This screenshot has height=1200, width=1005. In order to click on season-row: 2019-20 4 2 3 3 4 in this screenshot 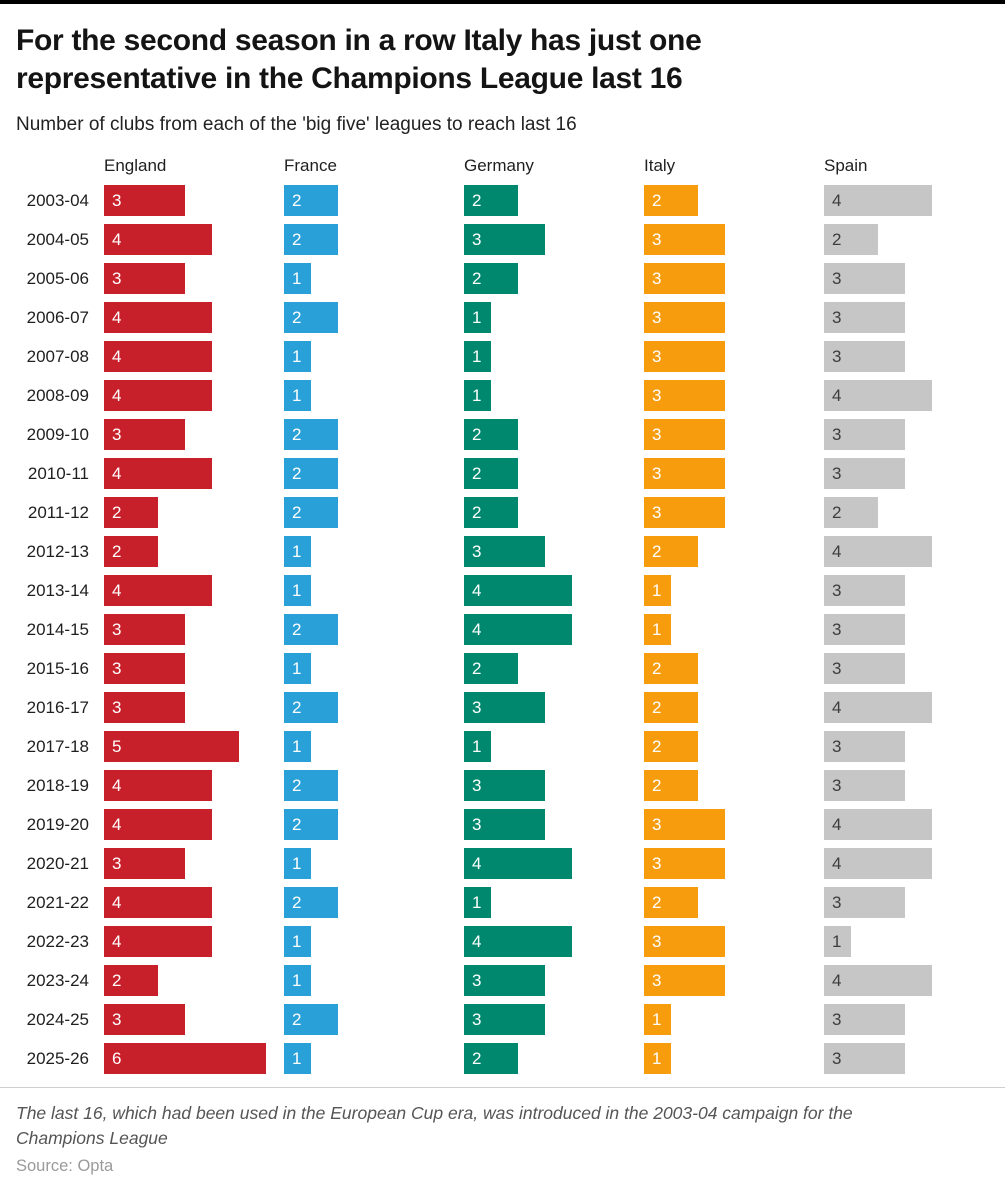, I will do `click(502, 824)`.